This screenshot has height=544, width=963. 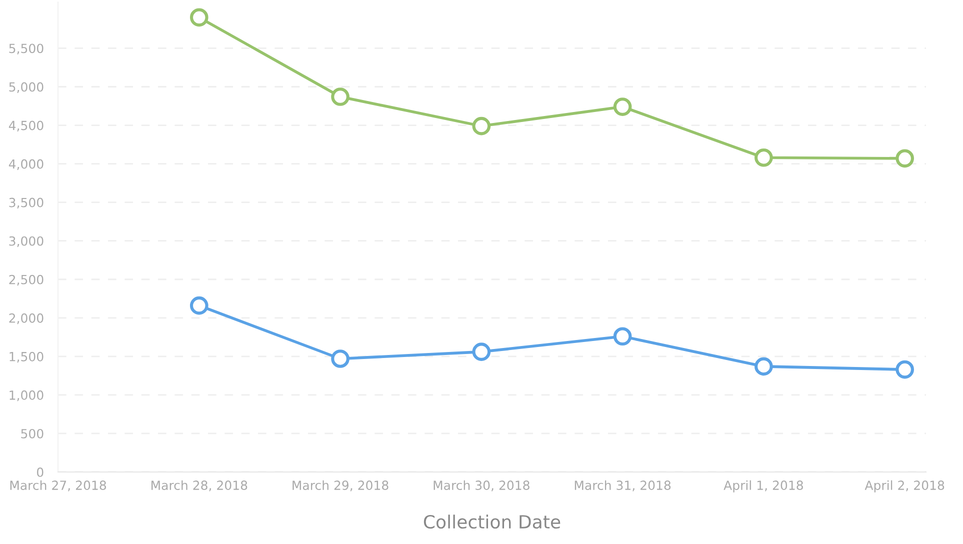 I want to click on y-tick-label: 2,000, so click(x=26, y=318).